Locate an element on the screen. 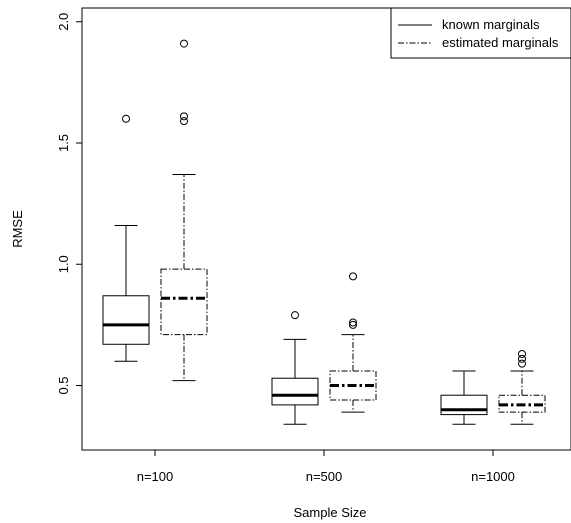 This screenshot has width=571, height=523. x-tick-label: n=100 is located at coordinates (155, 476).